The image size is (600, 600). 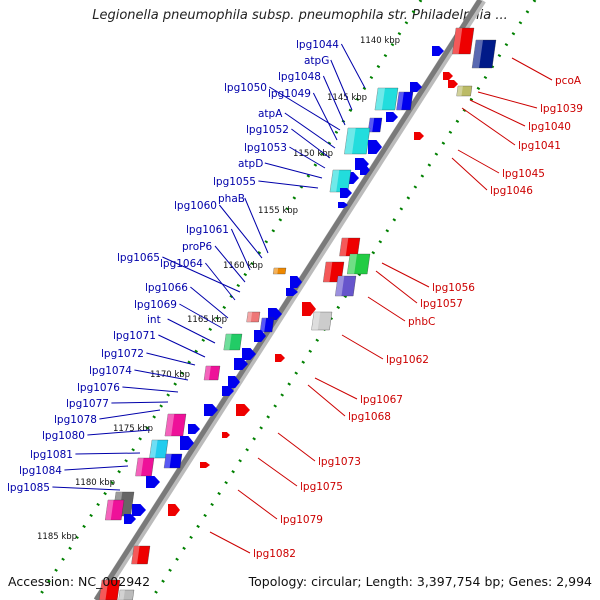 What do you see at coordinates (523, 174) in the screenshot?
I see `gene-label-lpg1045: lpg1045` at bounding box center [523, 174].